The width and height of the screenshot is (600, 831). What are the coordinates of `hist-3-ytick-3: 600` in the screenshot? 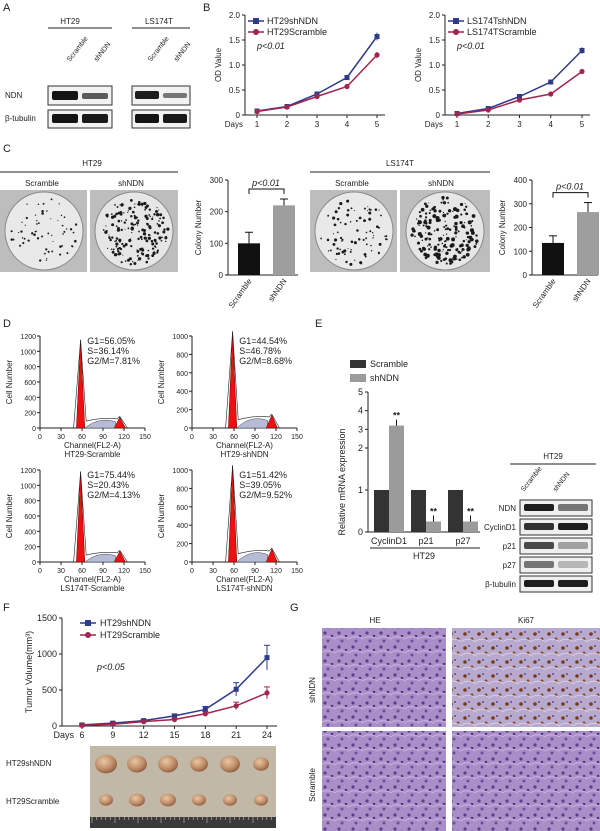 It's located at (182, 508).